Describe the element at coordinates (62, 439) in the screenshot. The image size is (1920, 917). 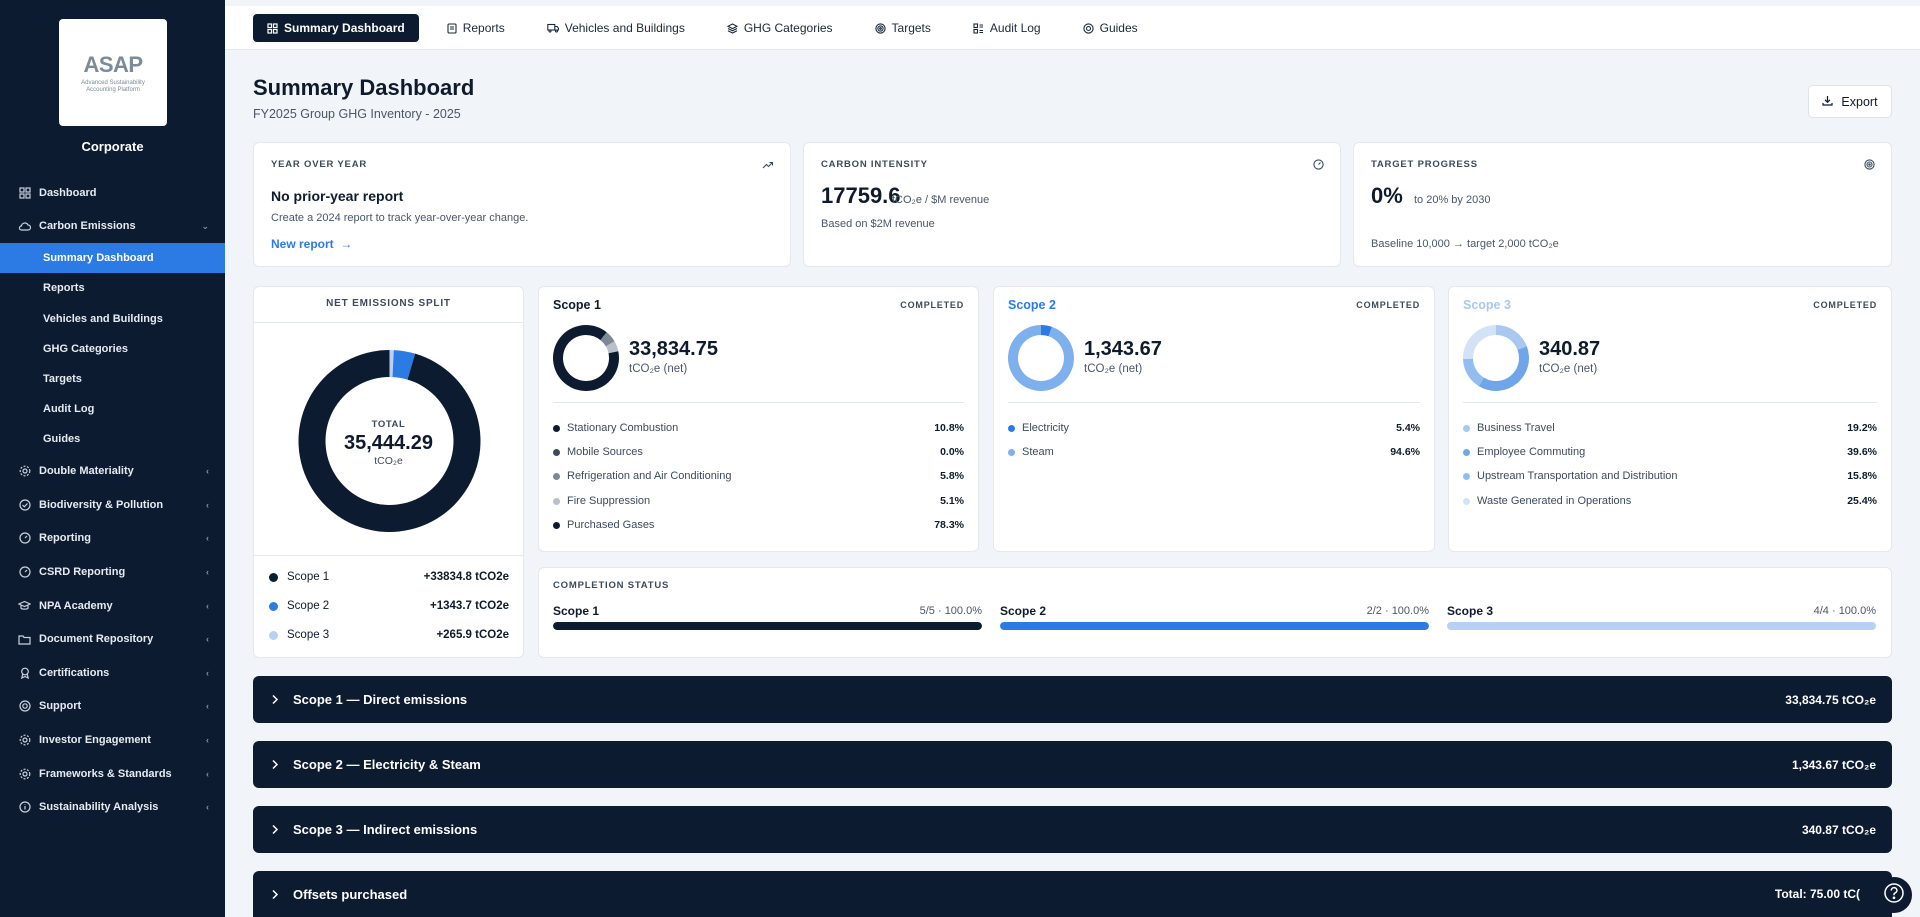
I see `sidebar-subitem-guides: Guides` at that location.